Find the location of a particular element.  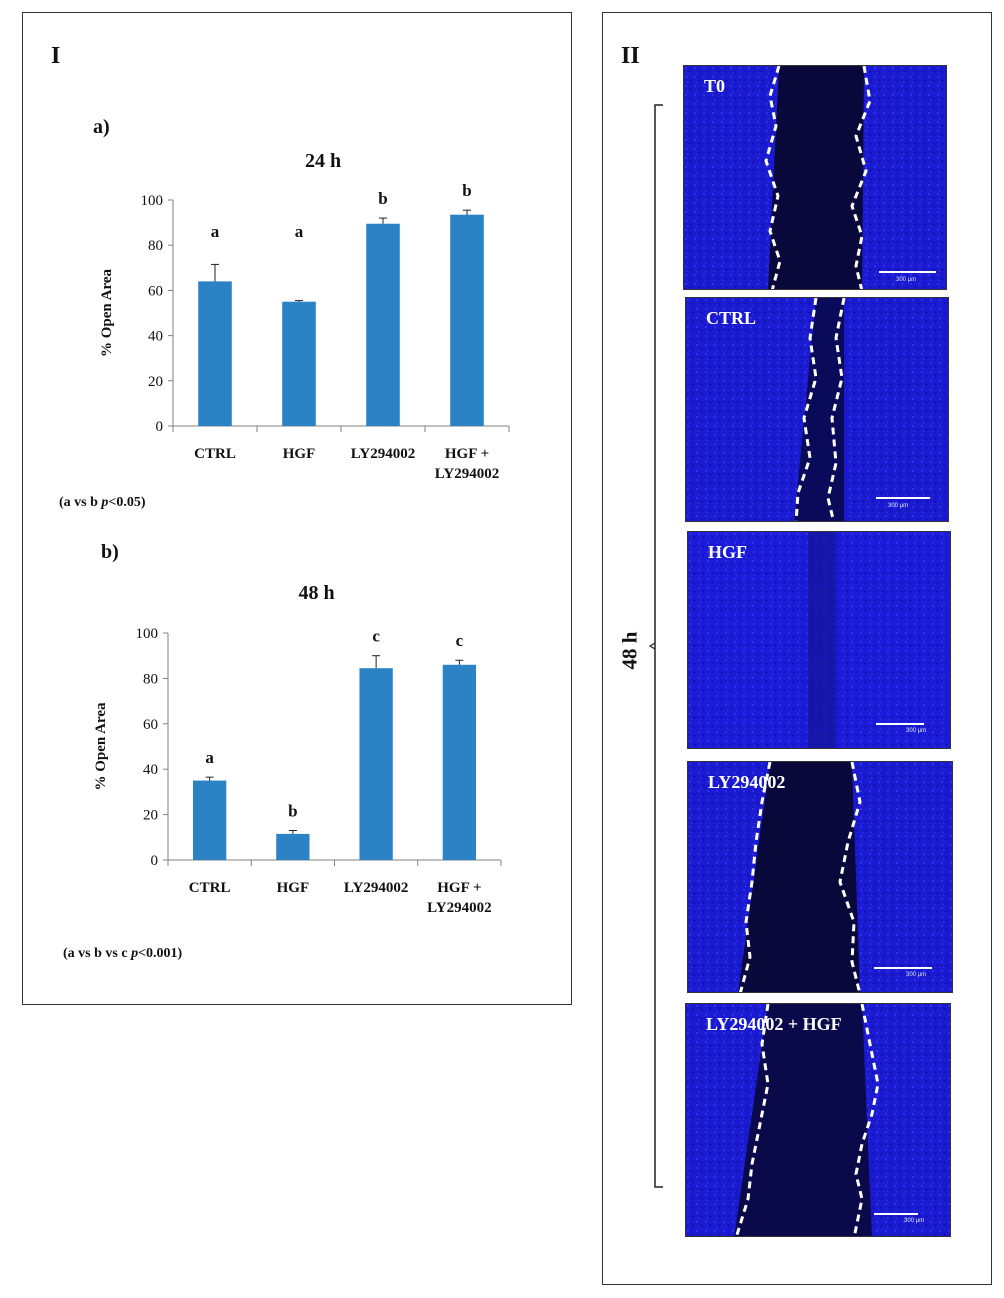

note-24h-suffix: <0.05) is located at coordinates (127, 502).